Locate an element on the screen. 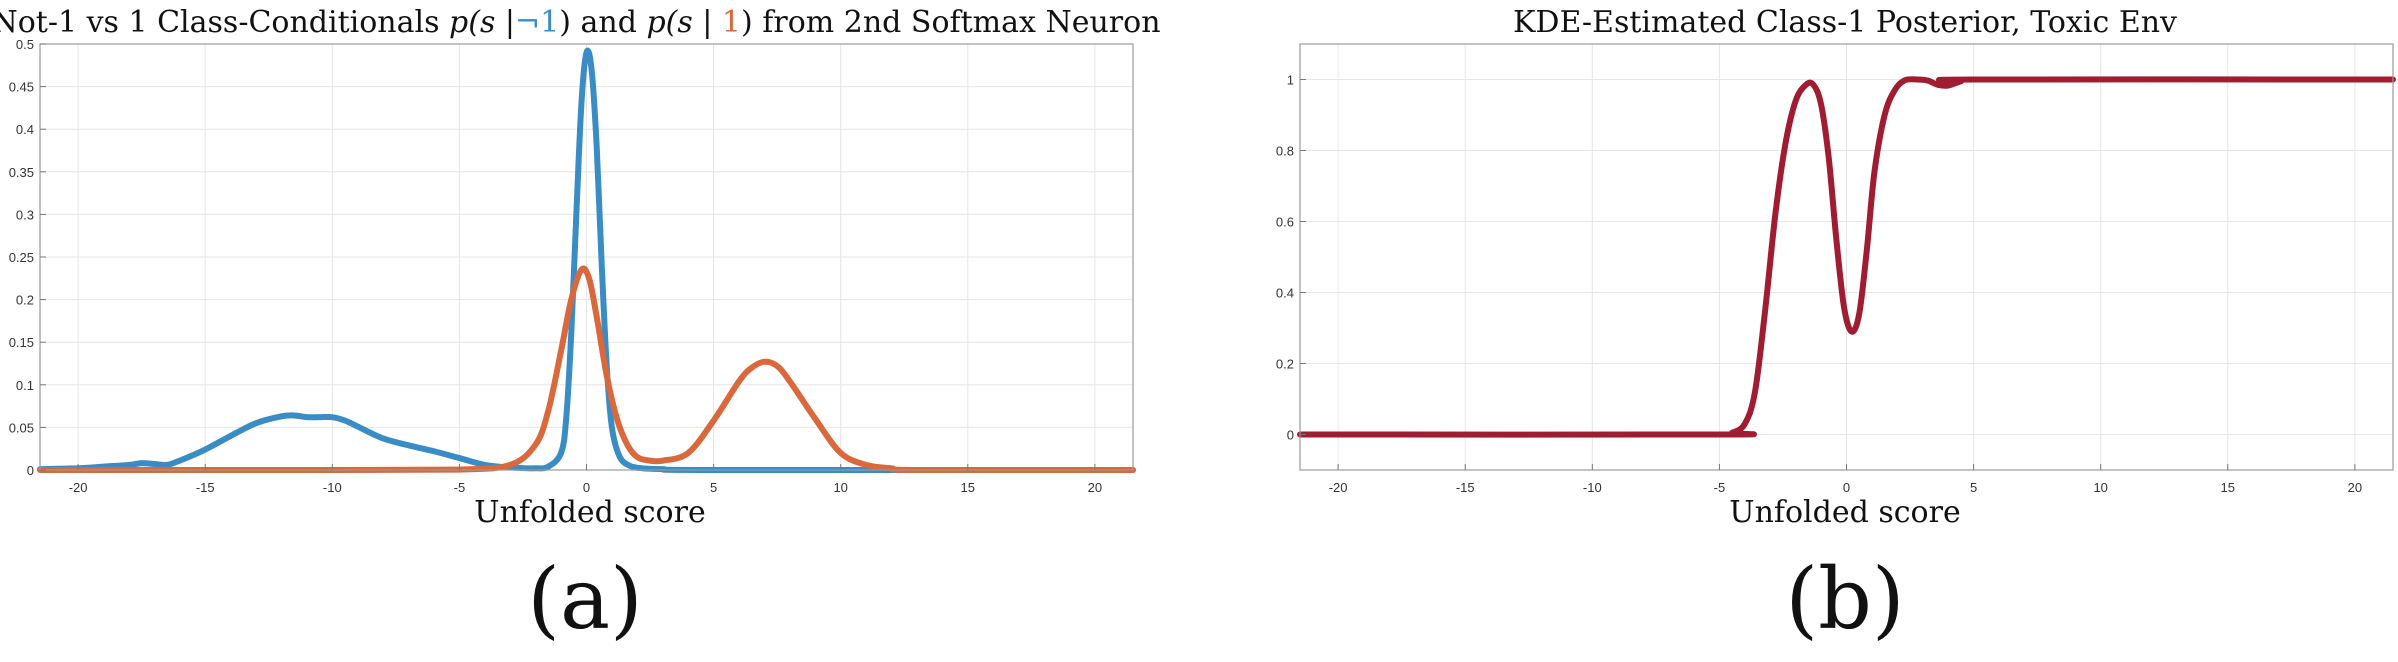 The image size is (2398, 662). y-tick-label: 0.8 is located at coordinates (1285, 151).